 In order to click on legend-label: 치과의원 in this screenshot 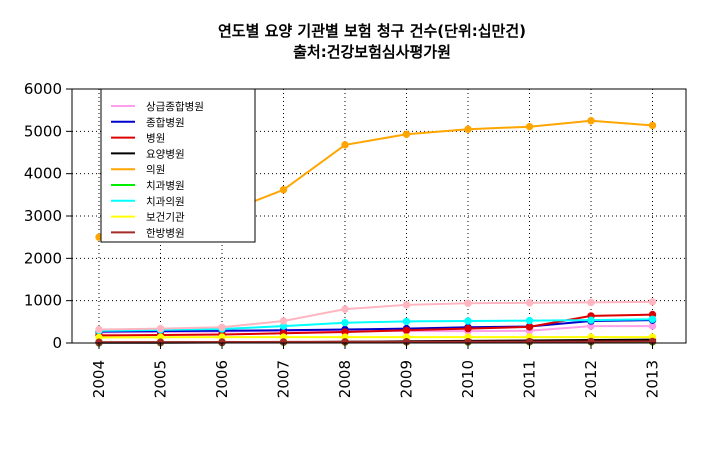, I will do `click(165, 202)`.